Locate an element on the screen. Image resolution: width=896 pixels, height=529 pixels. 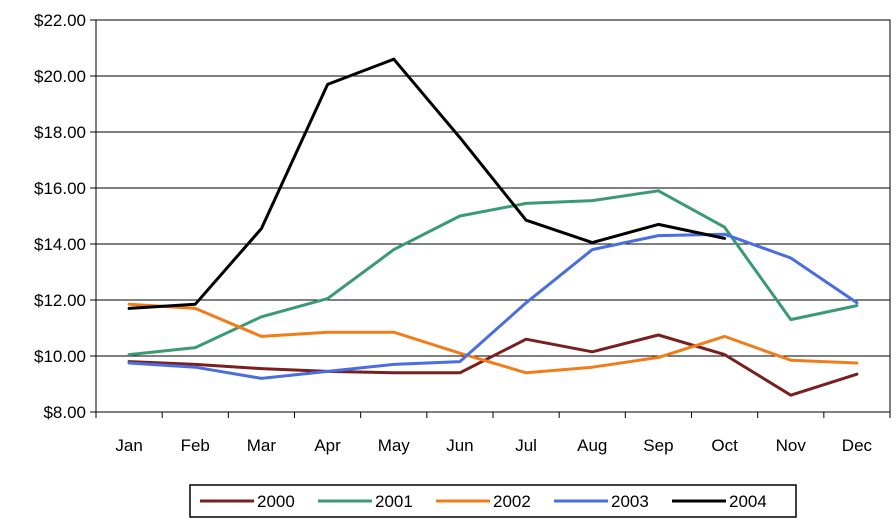
x-tick-label: Dec is located at coordinates (857, 445).